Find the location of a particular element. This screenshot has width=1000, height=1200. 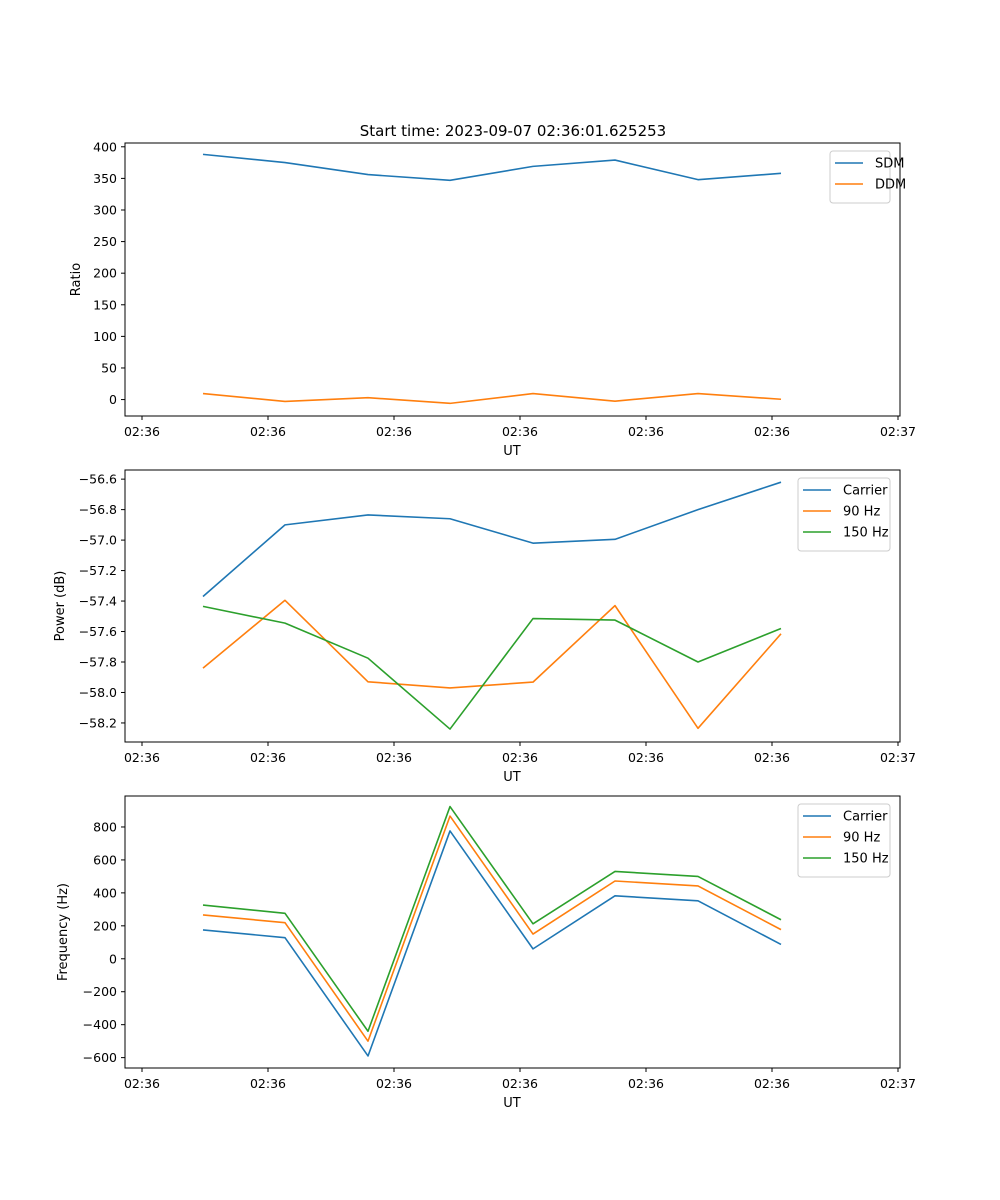

legend-label: DDM is located at coordinates (890, 185).